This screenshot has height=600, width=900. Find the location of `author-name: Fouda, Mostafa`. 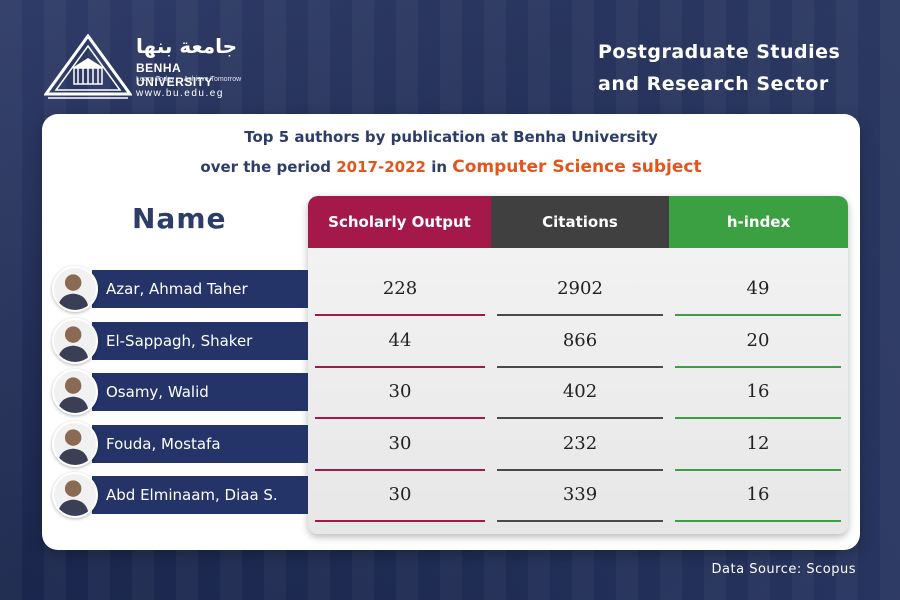

author-name: Fouda, Mostafa is located at coordinates (200, 443).